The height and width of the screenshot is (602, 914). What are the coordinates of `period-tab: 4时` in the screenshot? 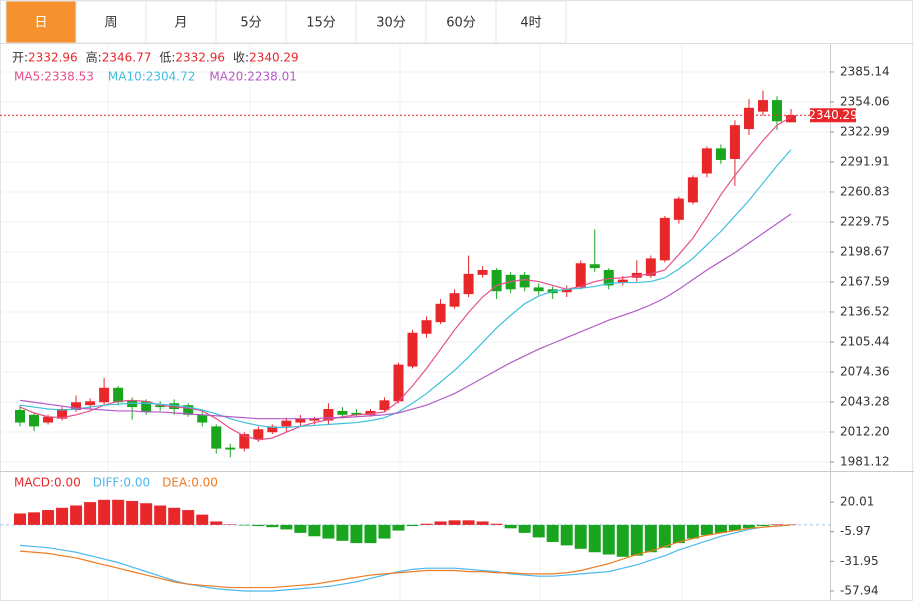 It's located at (531, 22).